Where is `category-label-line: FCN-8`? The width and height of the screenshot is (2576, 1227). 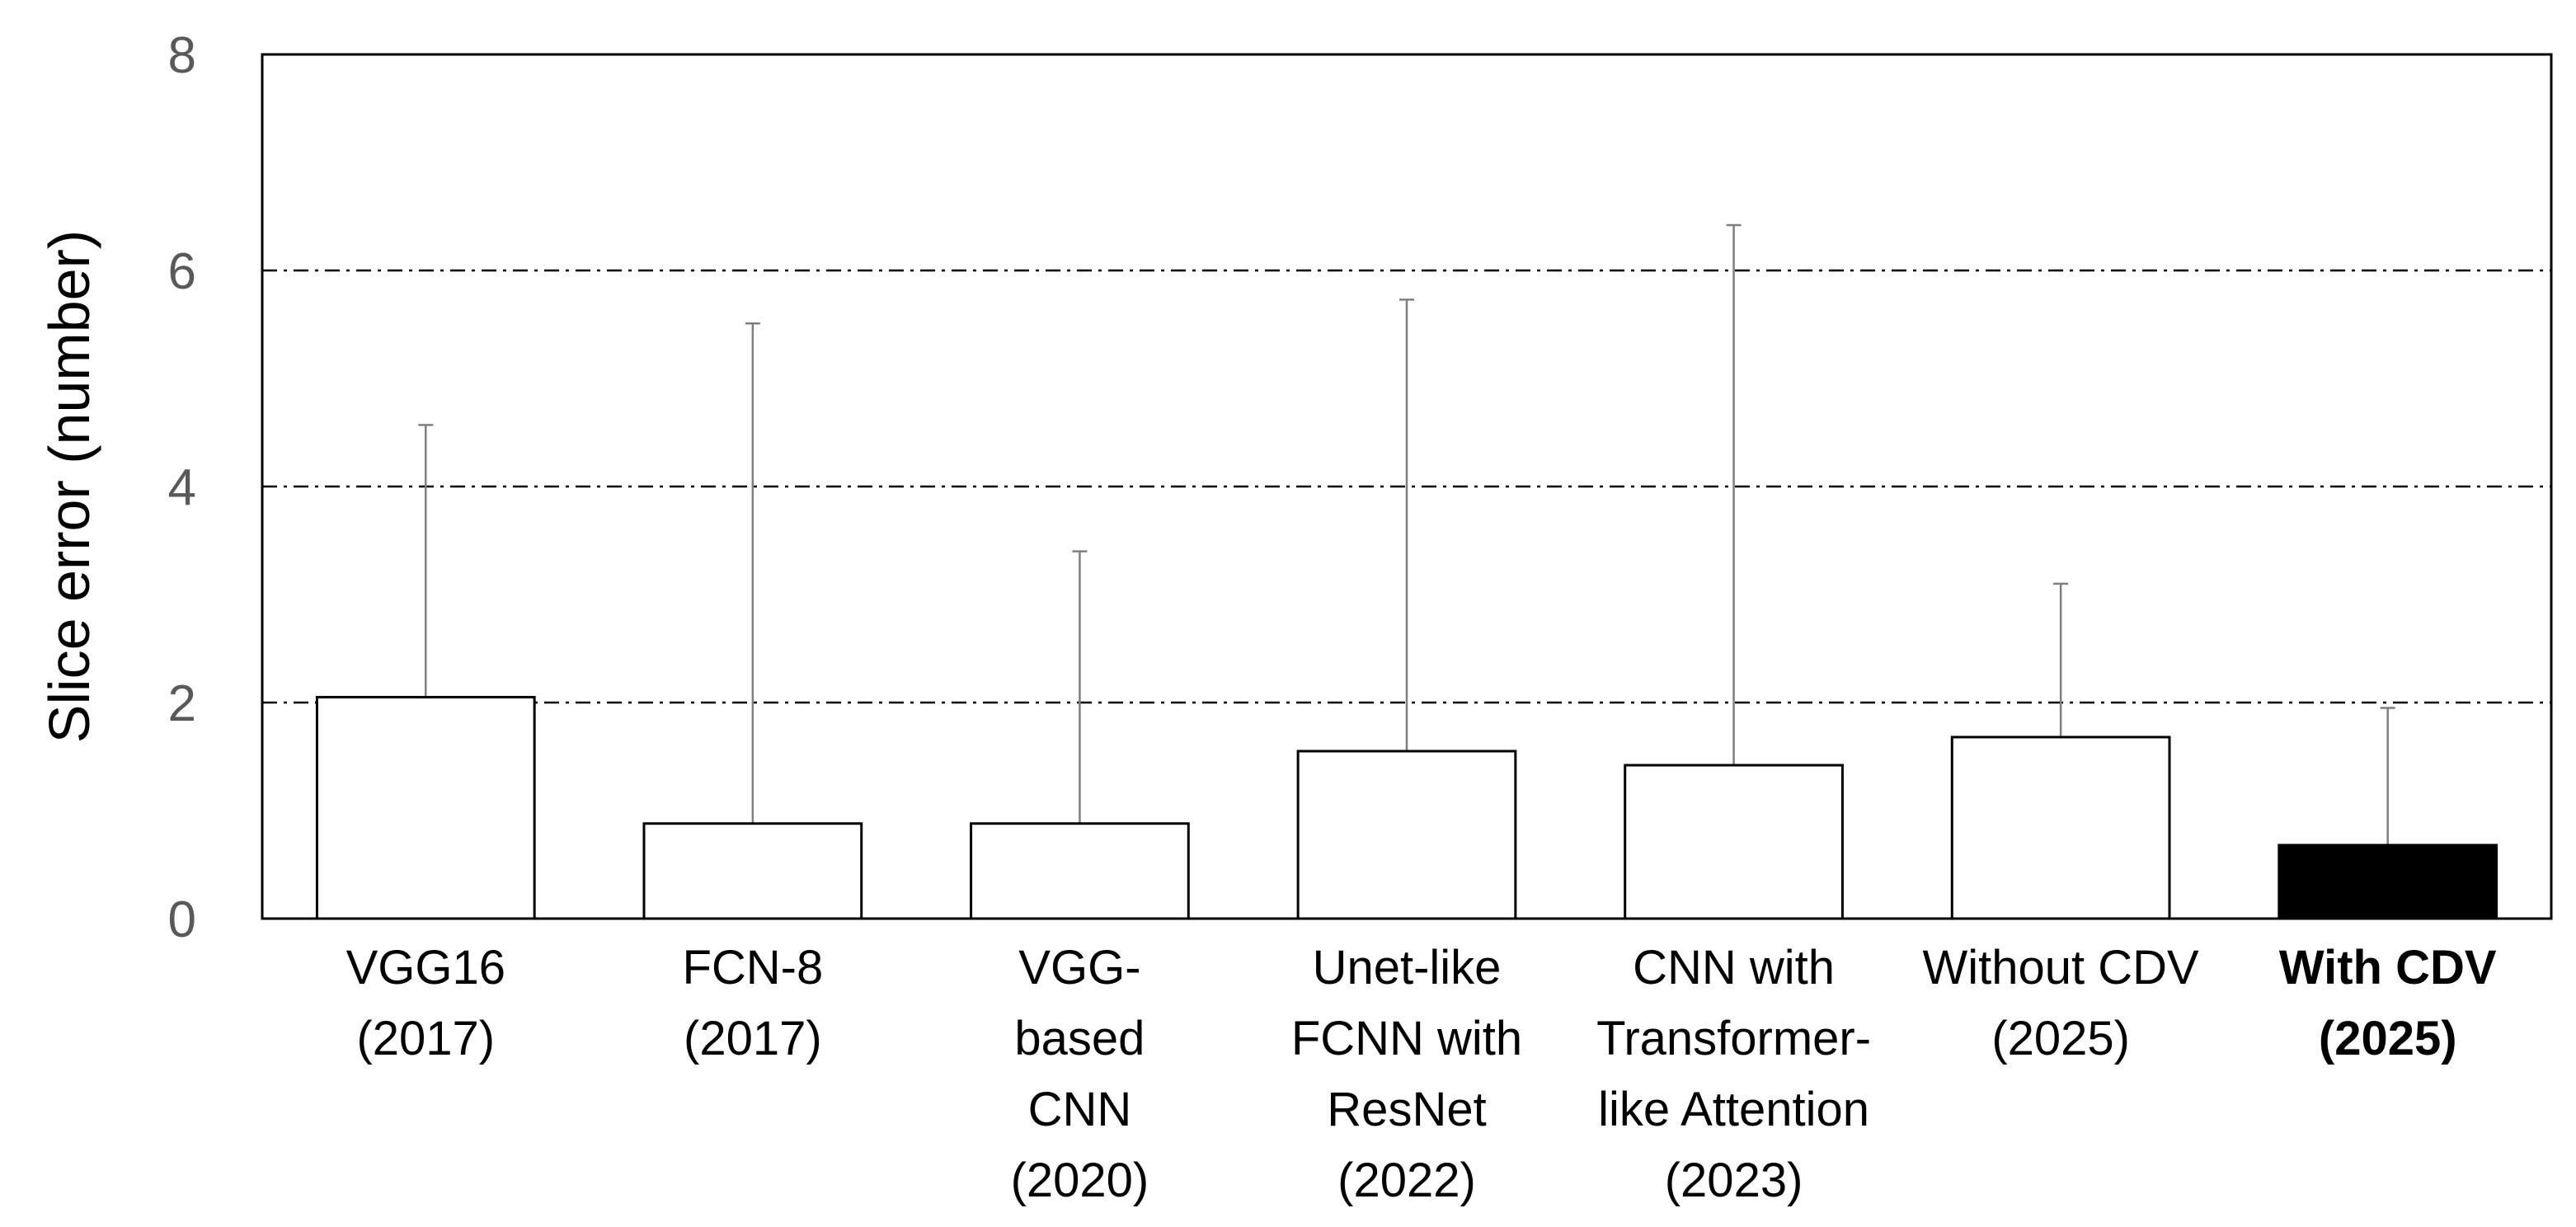
category-label-line: FCN-8 is located at coordinates (752, 967).